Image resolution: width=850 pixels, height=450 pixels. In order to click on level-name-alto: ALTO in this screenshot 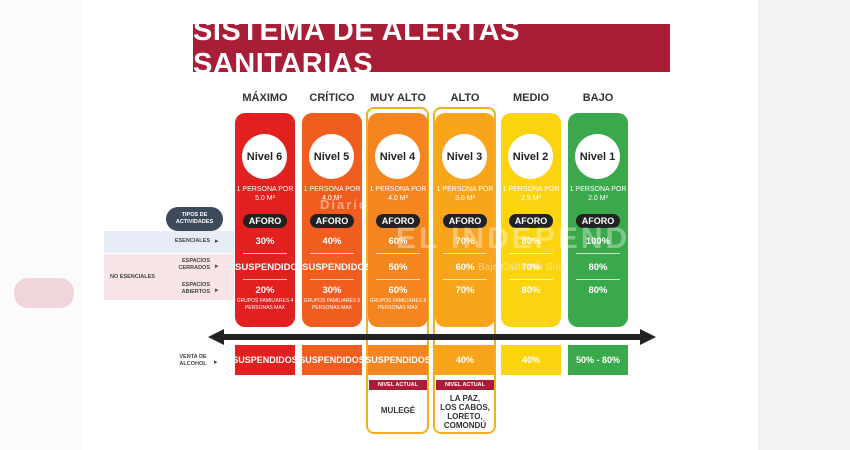, I will do `click(465, 98)`.